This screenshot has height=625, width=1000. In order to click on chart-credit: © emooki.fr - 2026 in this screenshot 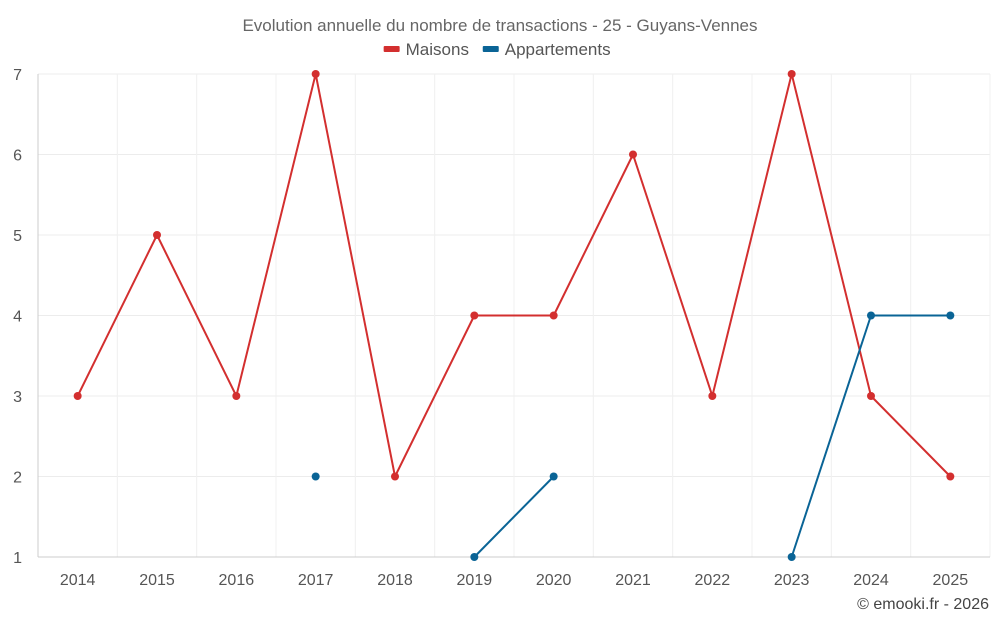, I will do `click(923, 604)`.